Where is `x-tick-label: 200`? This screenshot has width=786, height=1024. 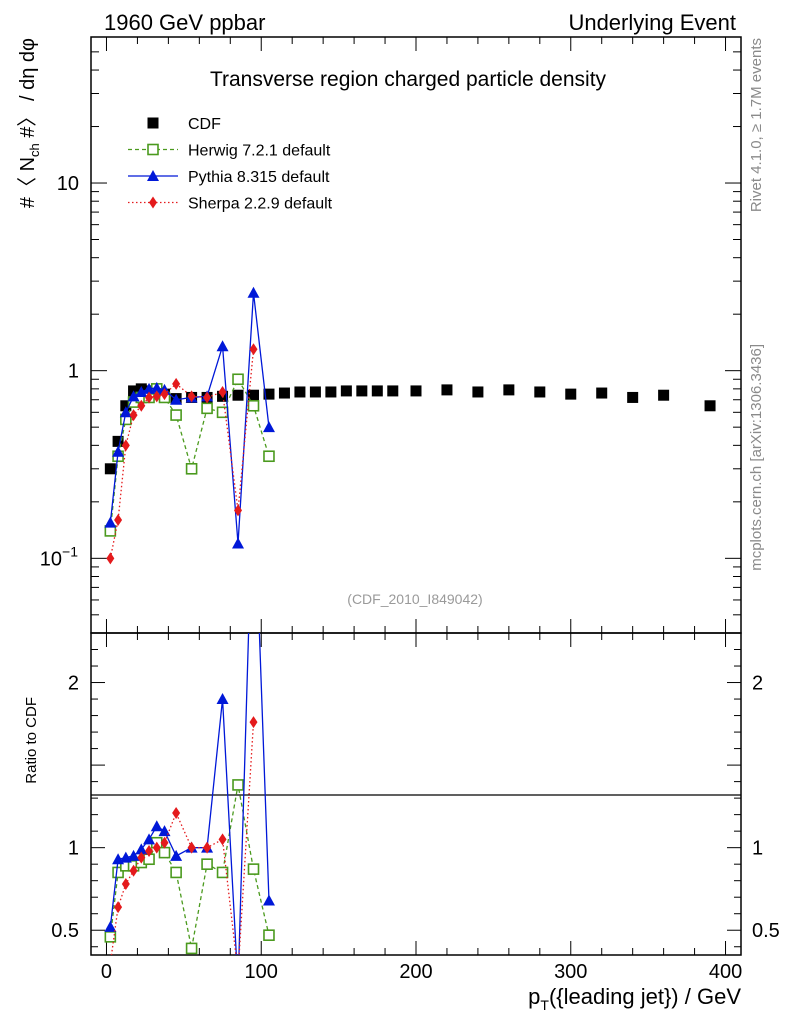
x-tick-label: 200 is located at coordinates (415, 972).